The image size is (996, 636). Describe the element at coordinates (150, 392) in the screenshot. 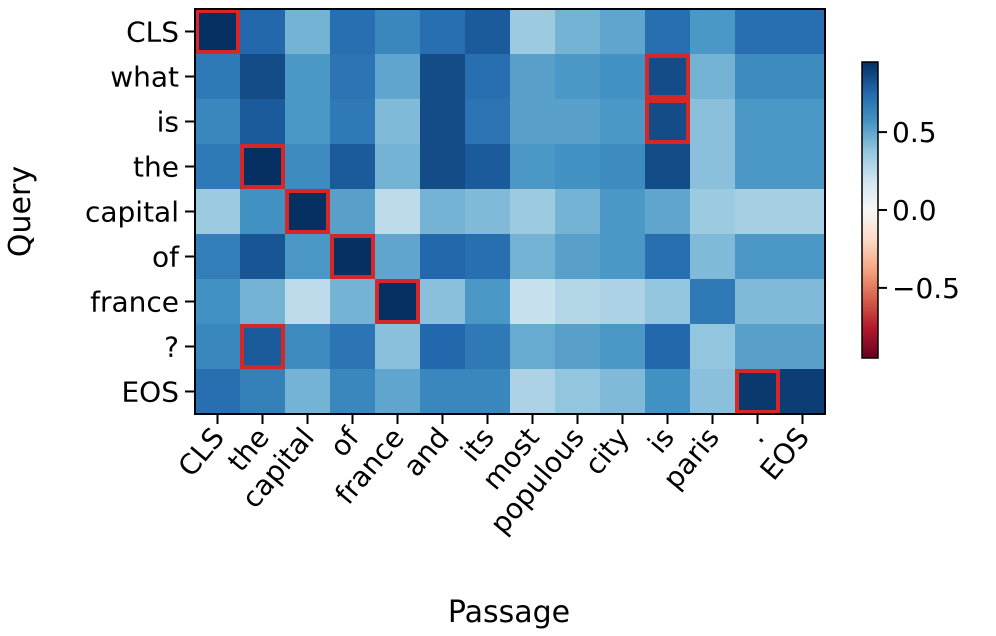

I see `y-tick-label: EOS` at that location.